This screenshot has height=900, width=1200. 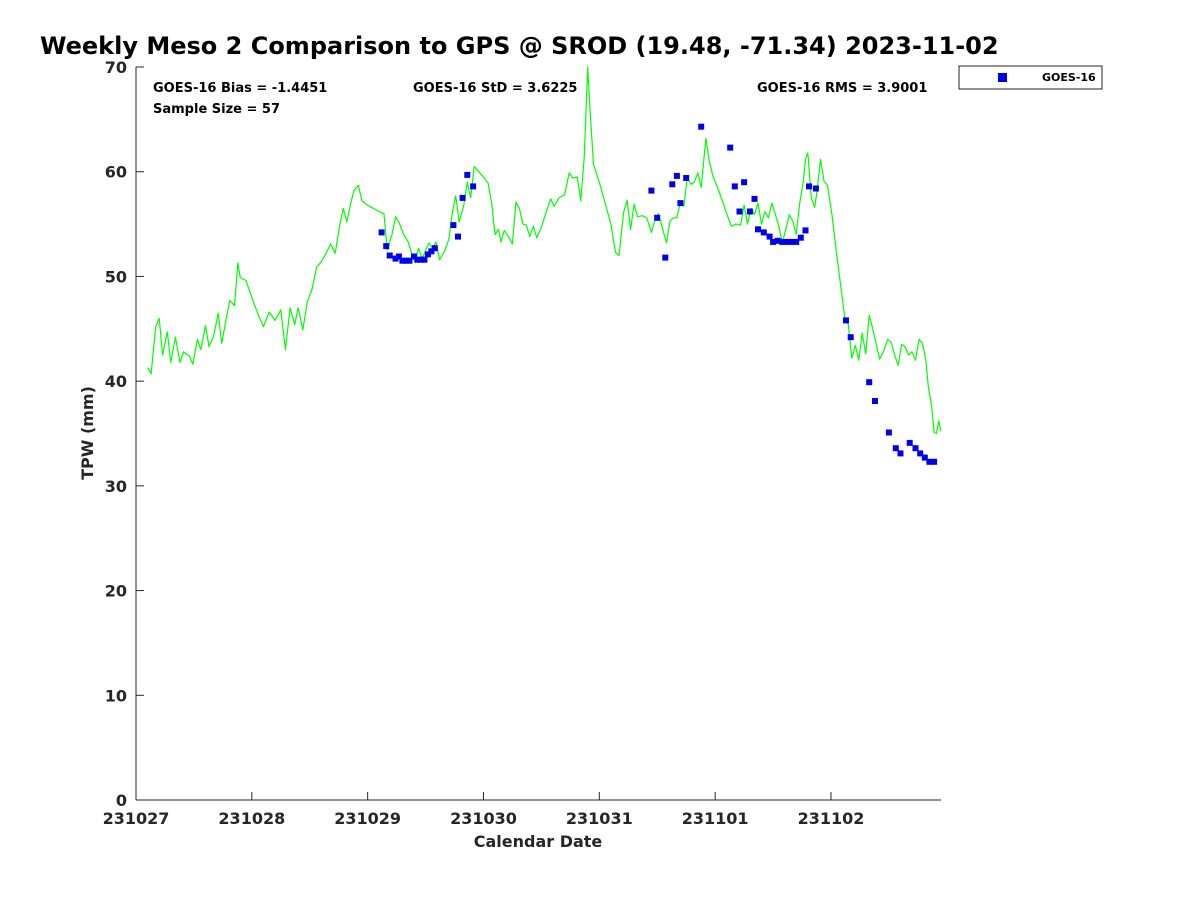 I want to click on x-tick-label: 231028, so click(x=251, y=818).